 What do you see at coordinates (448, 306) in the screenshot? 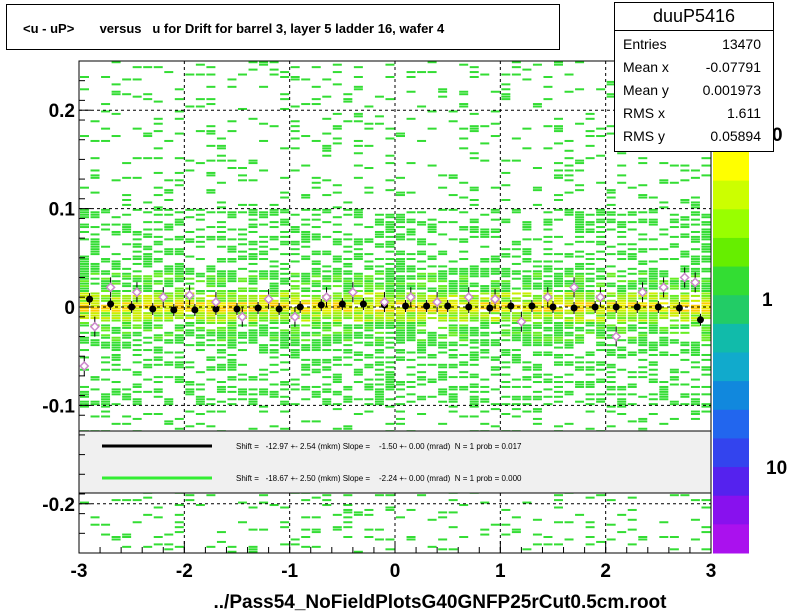
I see `data-point-black` at bounding box center [448, 306].